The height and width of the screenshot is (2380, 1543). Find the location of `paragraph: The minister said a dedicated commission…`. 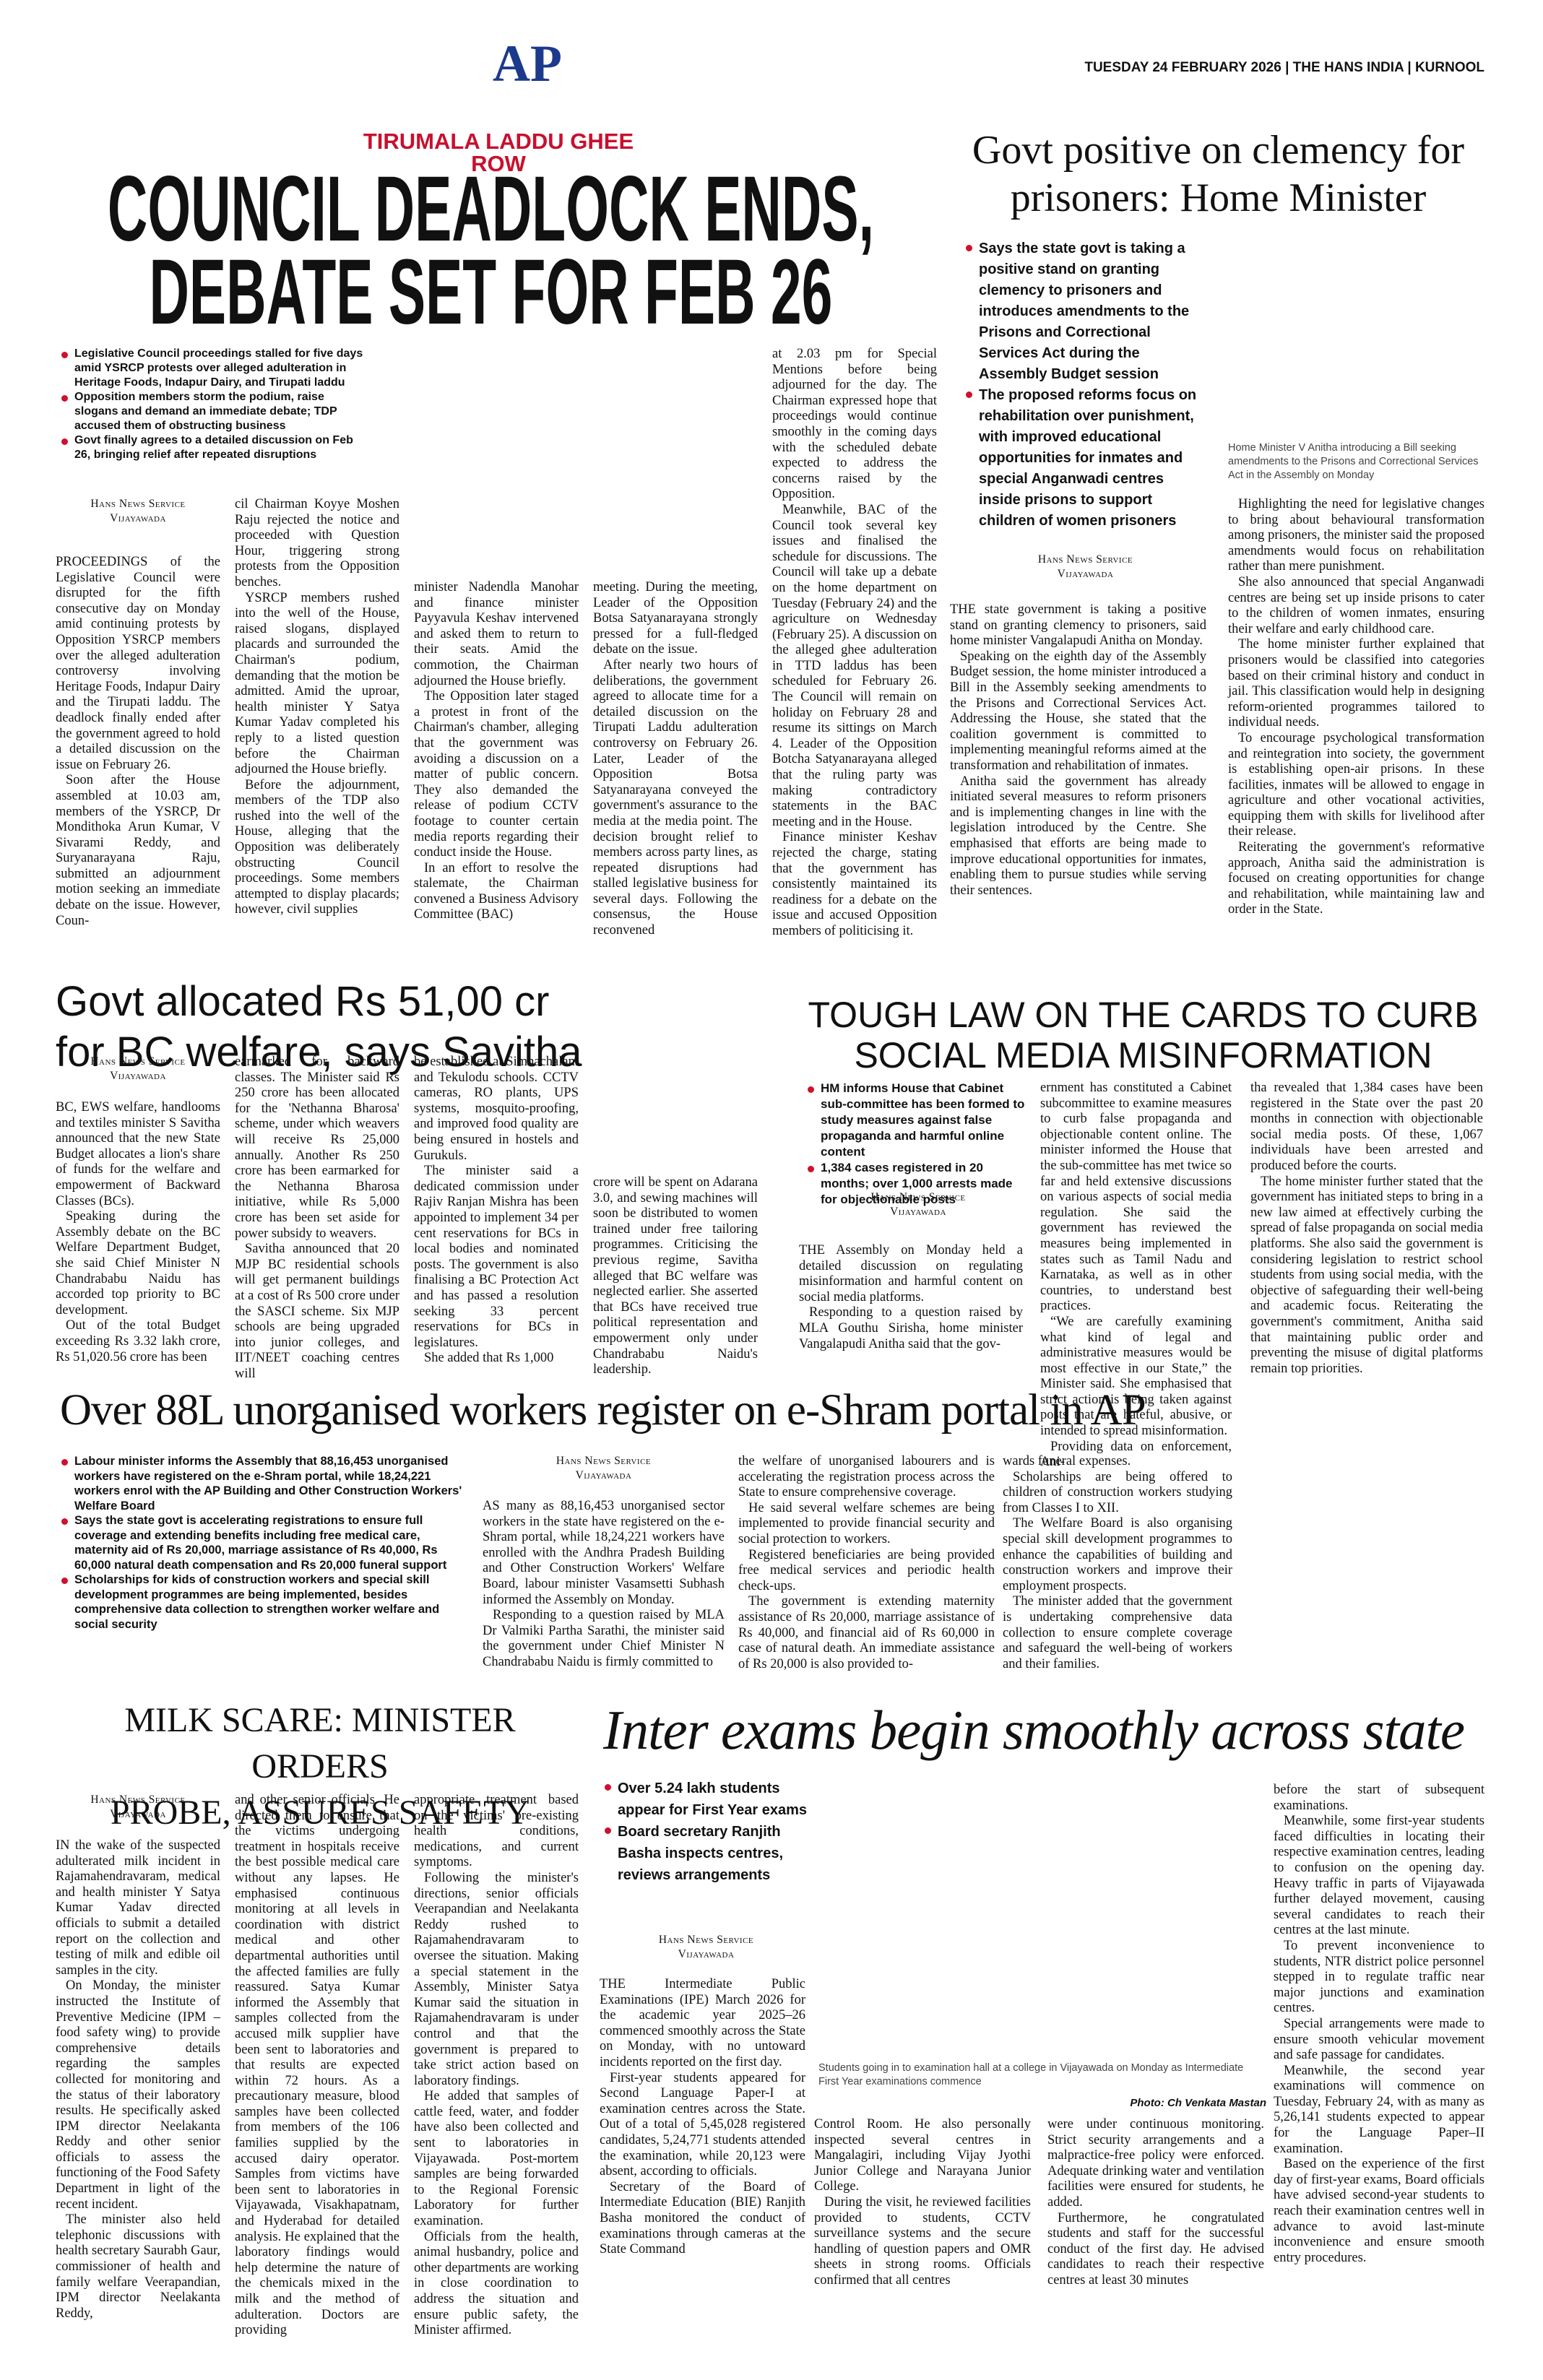

paragraph: The minister said a dedicated commission… is located at coordinates (496, 1257).